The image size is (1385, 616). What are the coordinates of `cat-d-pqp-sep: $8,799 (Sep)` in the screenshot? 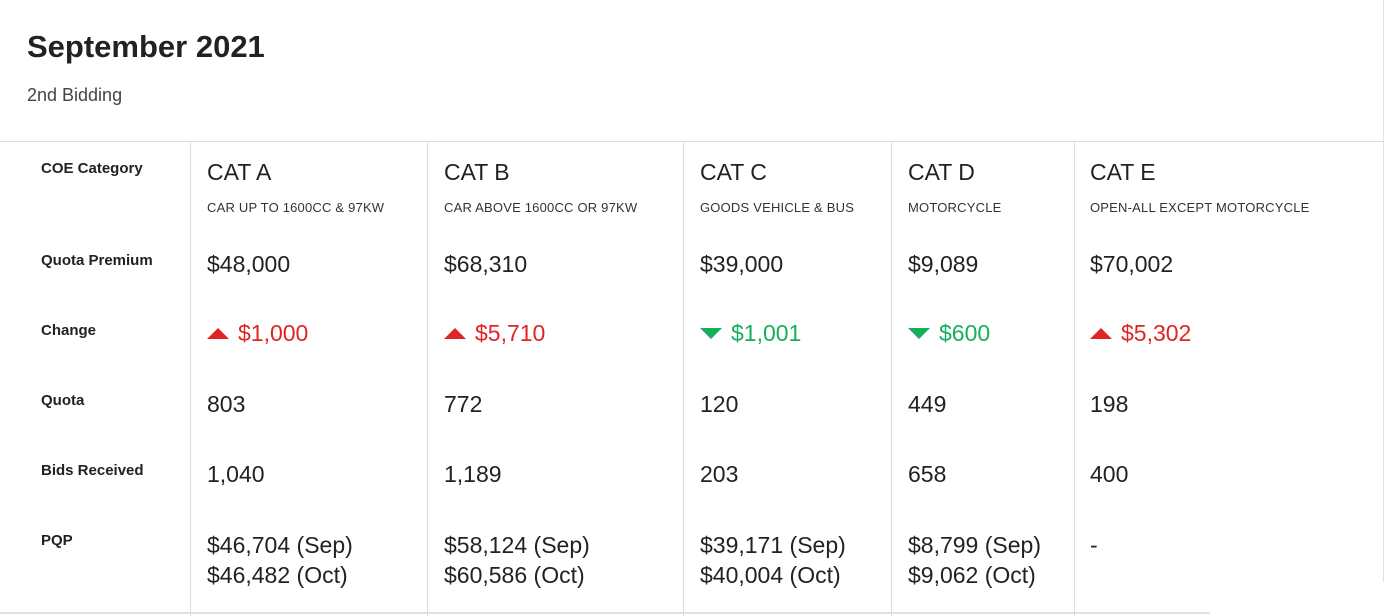 It's located at (974, 545).